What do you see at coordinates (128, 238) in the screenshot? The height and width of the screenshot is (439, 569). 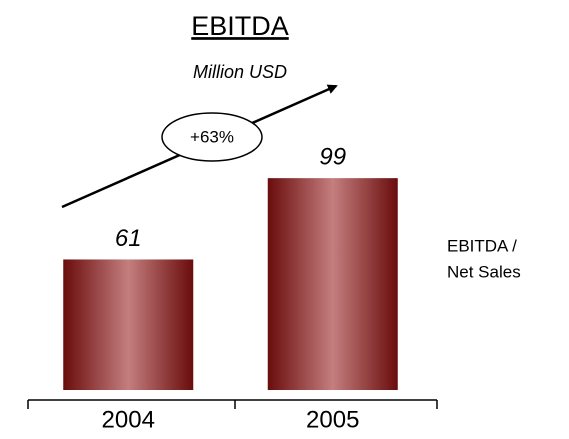 I see `value-label: 61` at bounding box center [128, 238].